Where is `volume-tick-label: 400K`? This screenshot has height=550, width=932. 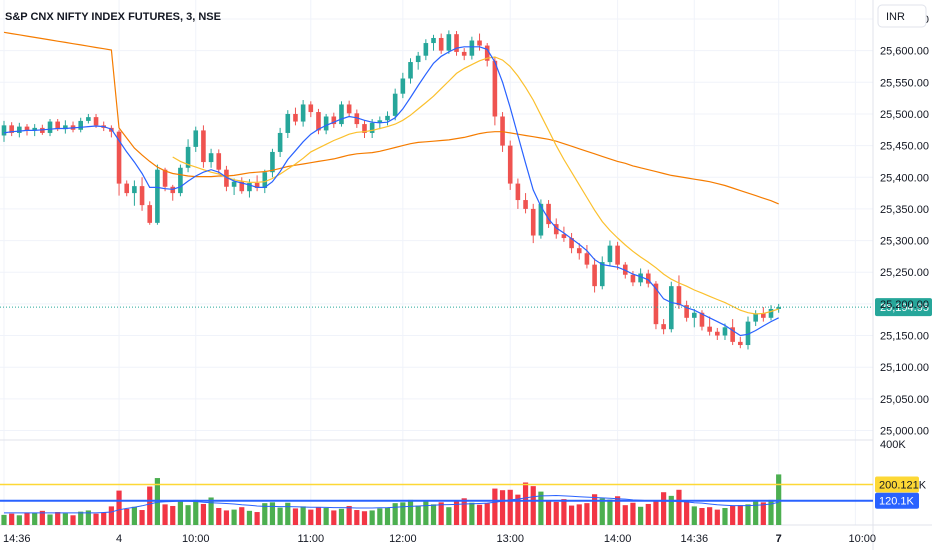 volume-tick-label: 400K is located at coordinates (893, 445).